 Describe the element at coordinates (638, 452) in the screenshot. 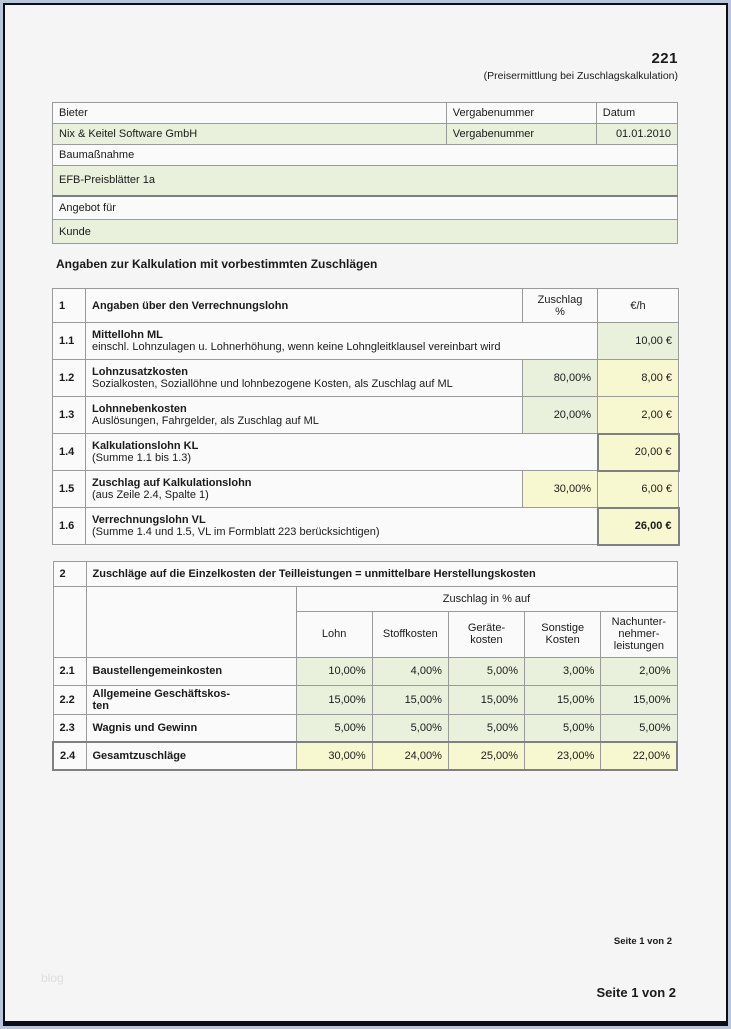

I see `kalkulationslohn-value: 20,00 €` at that location.